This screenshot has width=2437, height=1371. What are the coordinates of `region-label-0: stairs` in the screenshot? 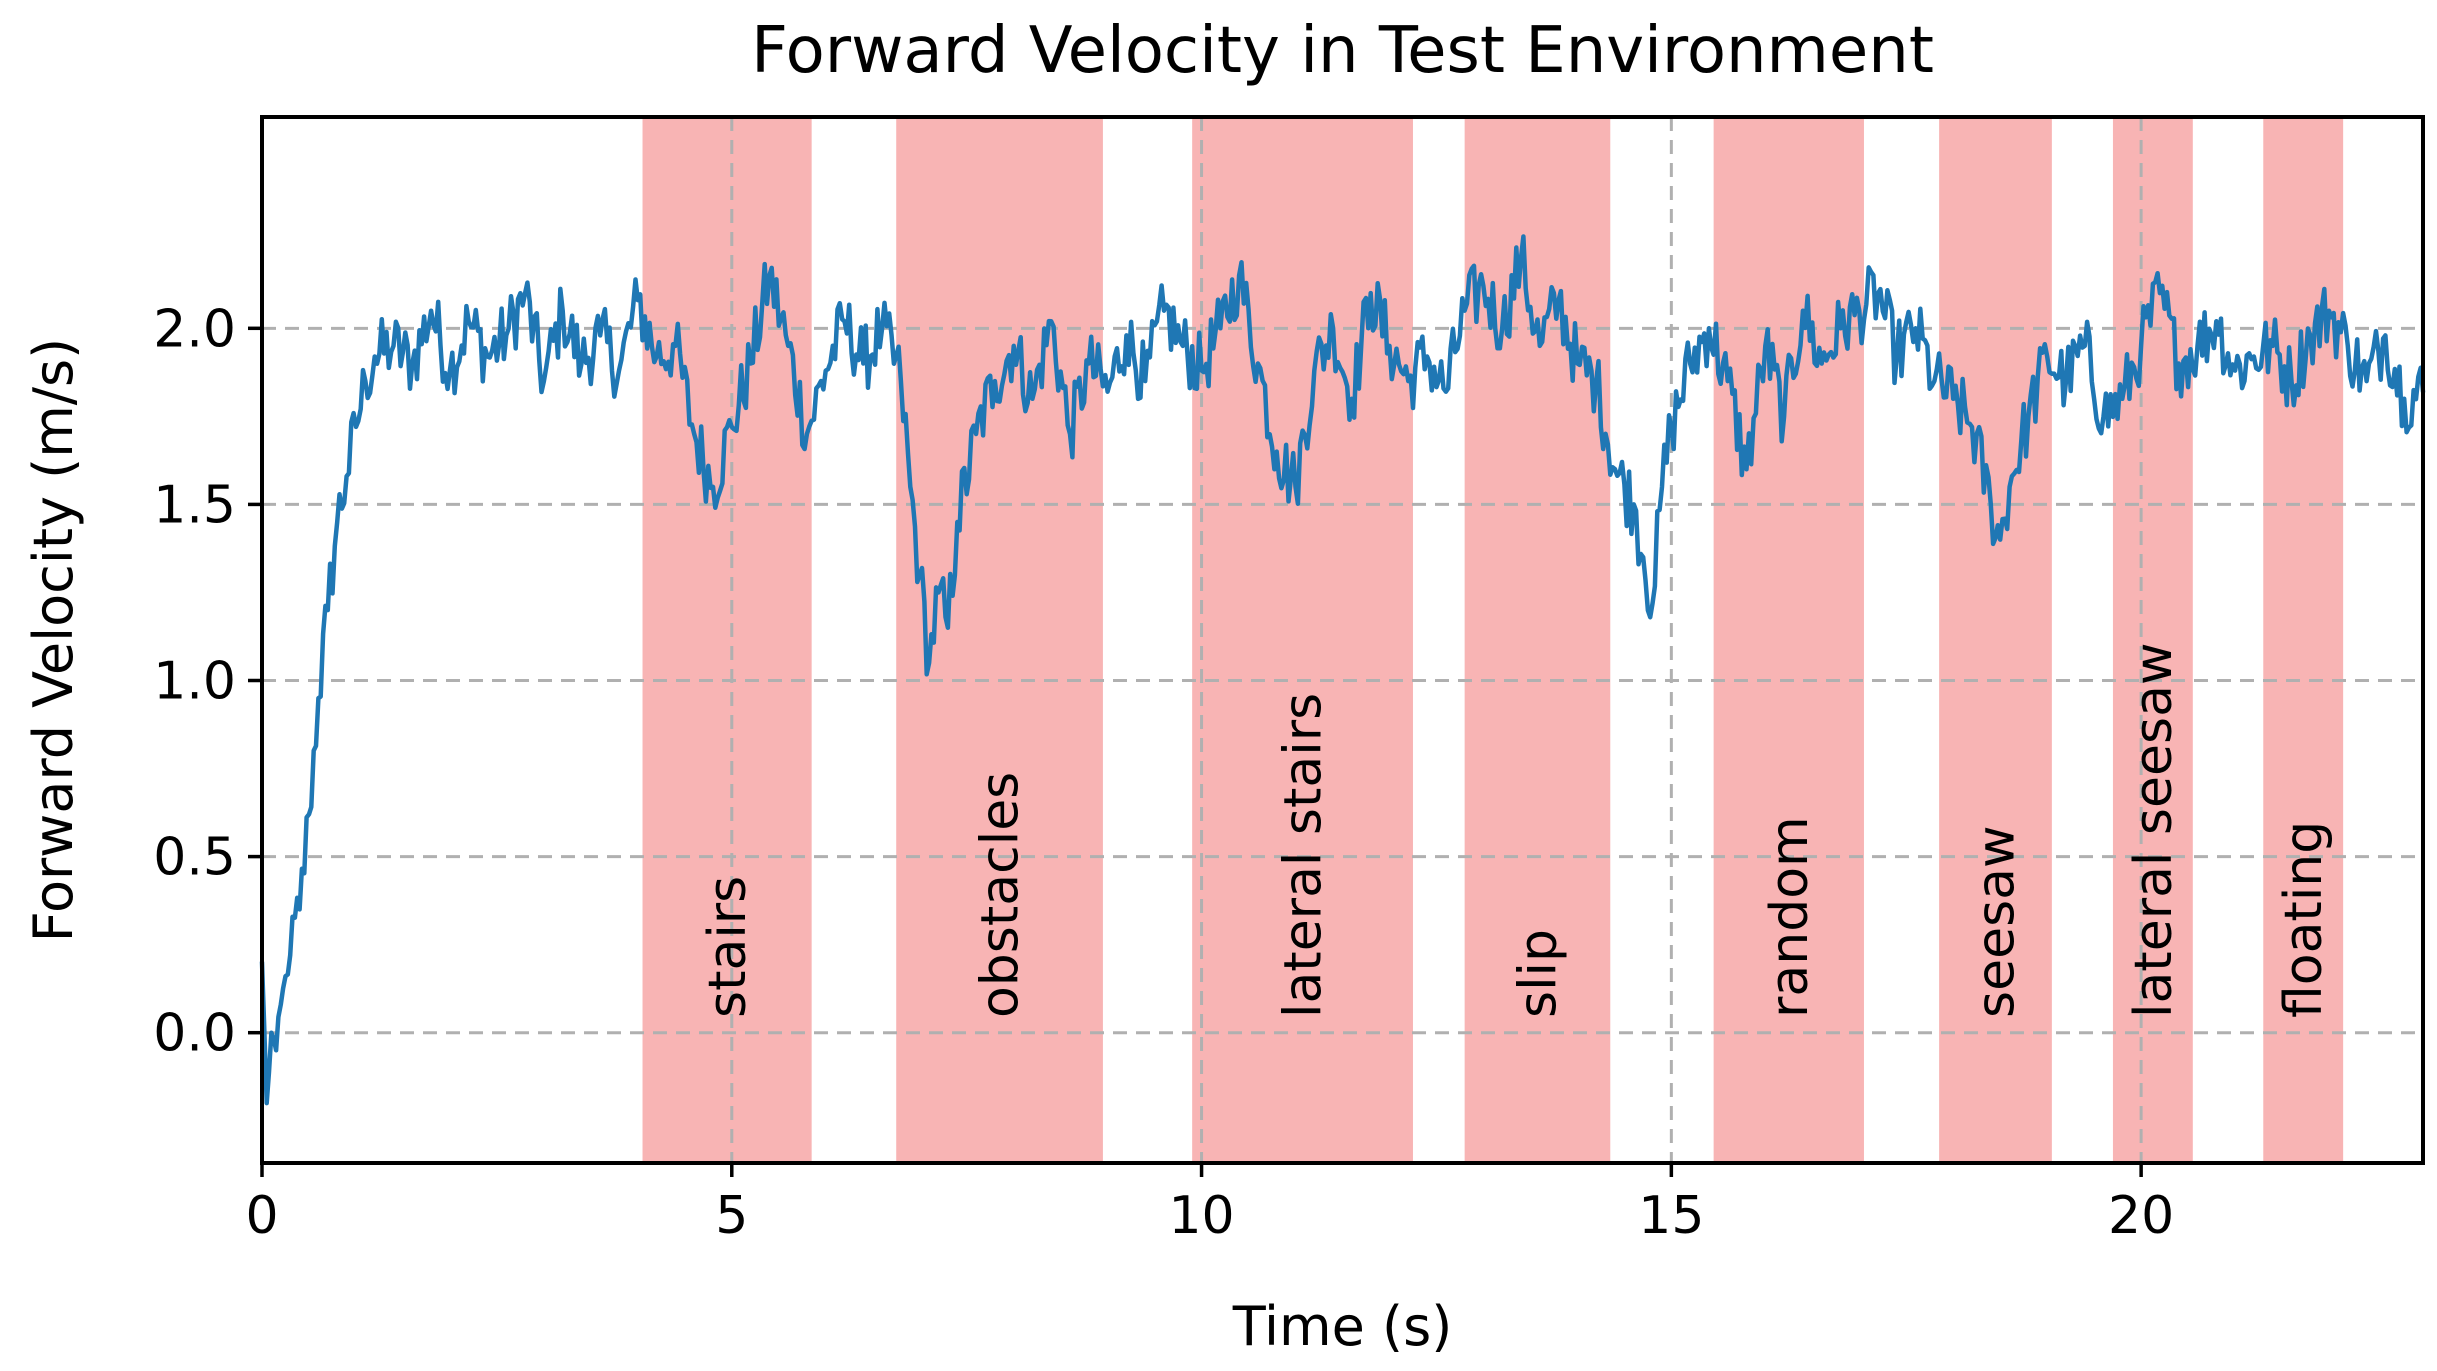 It's located at (728, 947).